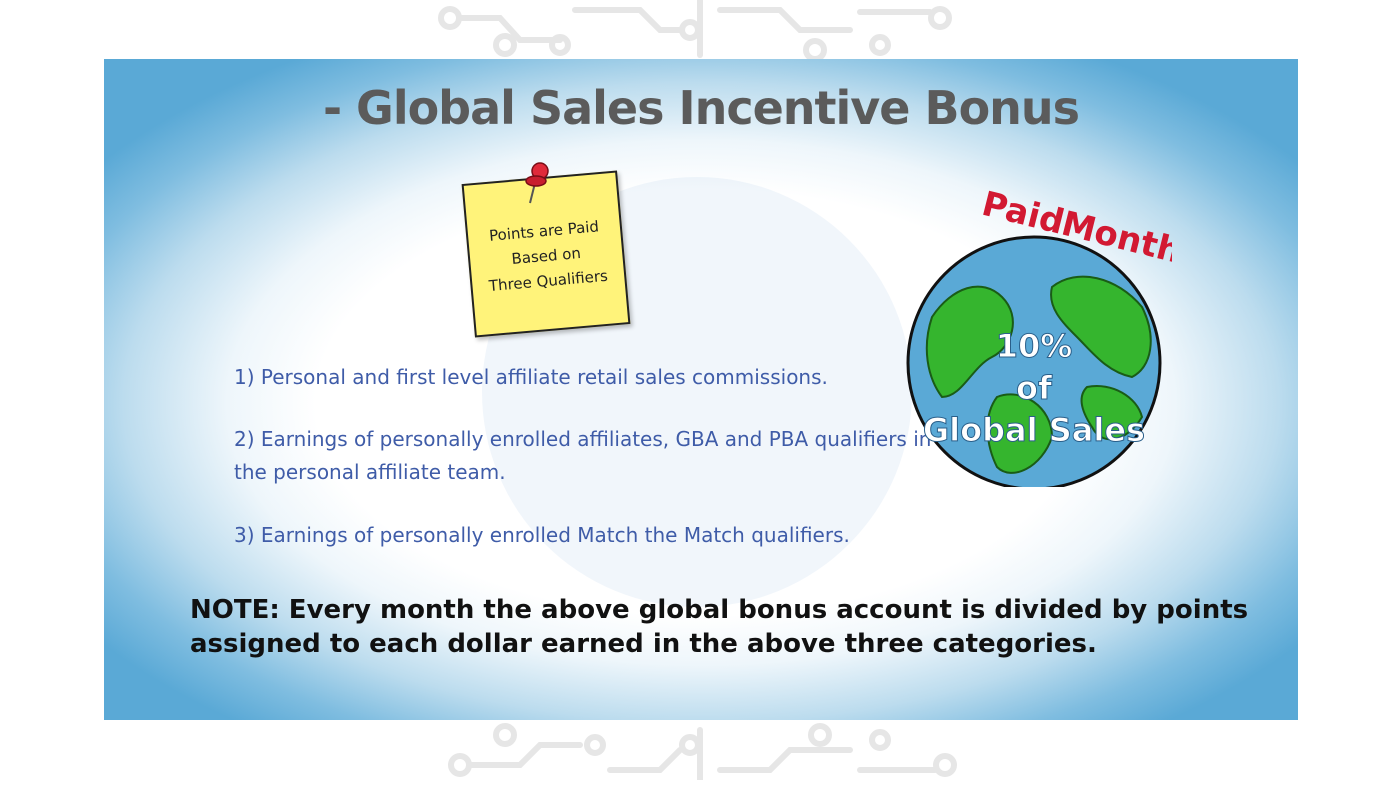 This screenshot has height=786, width=1400. Describe the element at coordinates (1034, 346) in the screenshot. I see `globe-percent-text: 10%` at that location.